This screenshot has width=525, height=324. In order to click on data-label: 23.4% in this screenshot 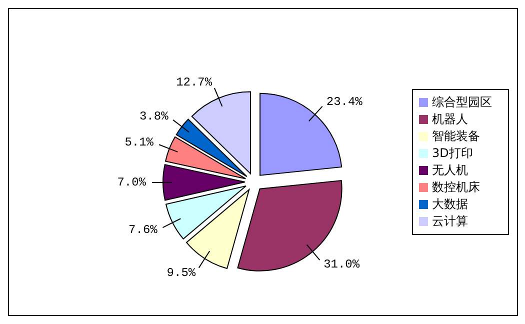, I will do `click(345, 101)`.